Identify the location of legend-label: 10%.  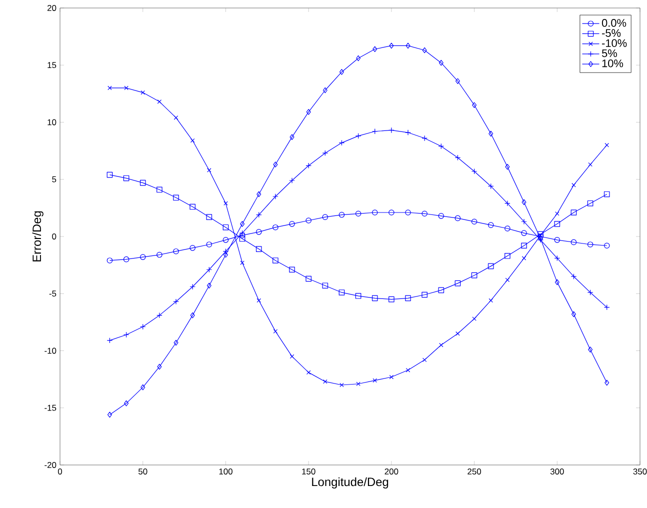
(613, 63).